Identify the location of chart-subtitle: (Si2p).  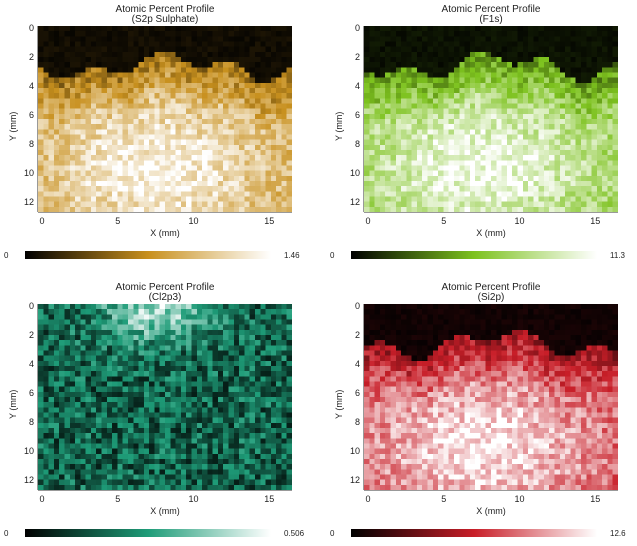
(491, 297).